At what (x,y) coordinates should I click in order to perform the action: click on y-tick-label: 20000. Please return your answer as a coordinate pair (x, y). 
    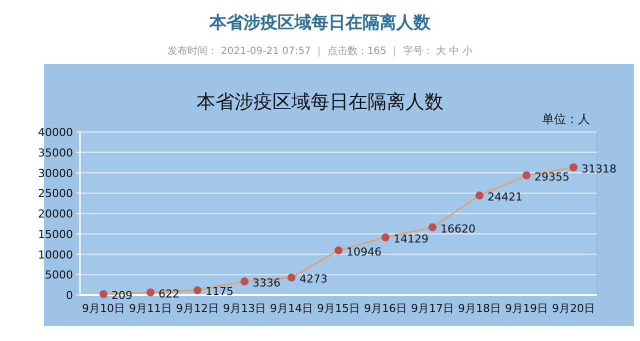
    Looking at the image, I should click on (55, 214).